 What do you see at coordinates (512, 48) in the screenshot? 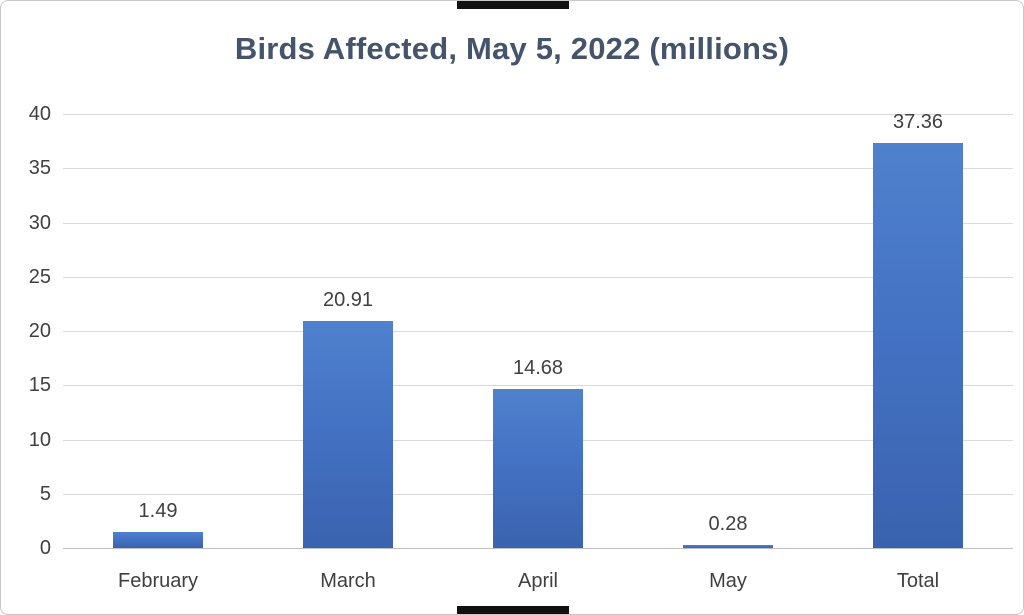
I see `chart-title: Birds Affected, May 5, 2022 (millions)` at bounding box center [512, 48].